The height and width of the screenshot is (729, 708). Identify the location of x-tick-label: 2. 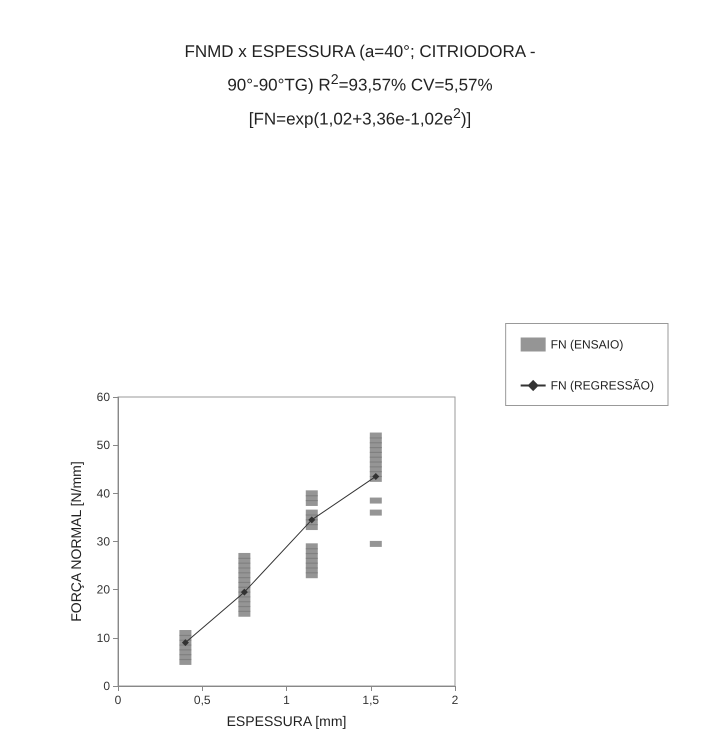
(455, 700).